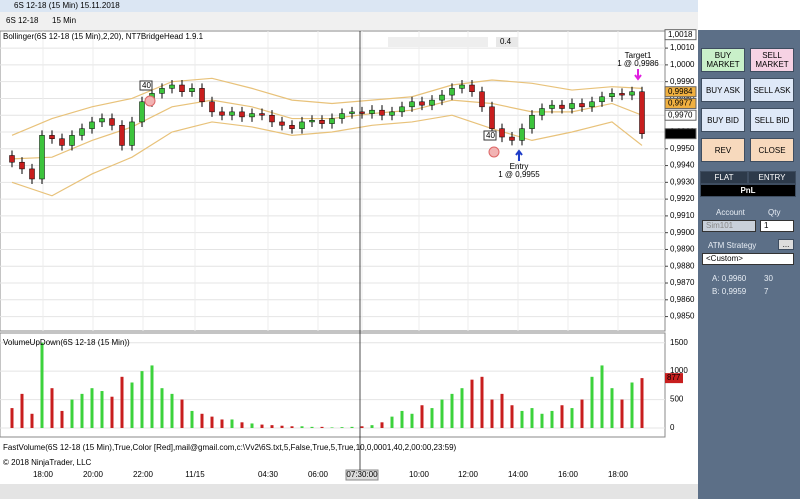 The height and width of the screenshot is (499, 800). What do you see at coordinates (680, 91) in the screenshot?
I see `price-marker-label: 0,9984` at bounding box center [680, 91].